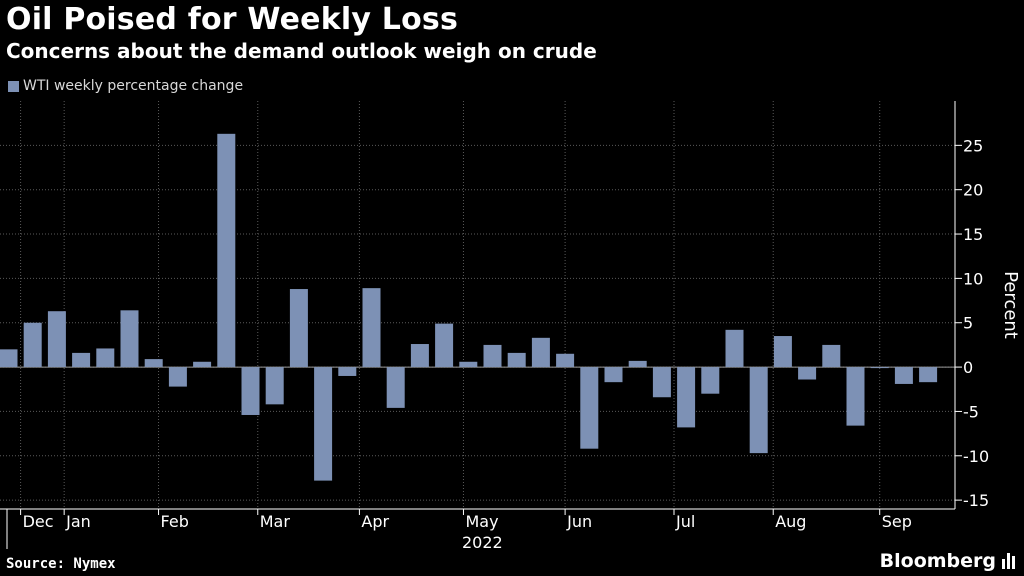  What do you see at coordinates (13, 86) in the screenshot?
I see `legend-swatch` at bounding box center [13, 86].